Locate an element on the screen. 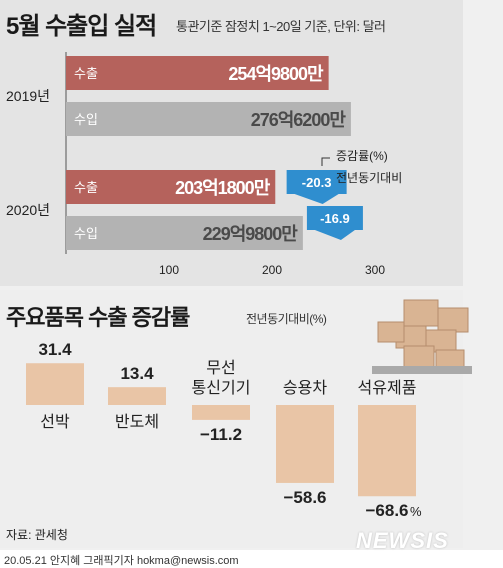 Image resolution: width=503 pixels, height=568 pixels. bar-value-label: 229억9800만 is located at coordinates (251, 234).